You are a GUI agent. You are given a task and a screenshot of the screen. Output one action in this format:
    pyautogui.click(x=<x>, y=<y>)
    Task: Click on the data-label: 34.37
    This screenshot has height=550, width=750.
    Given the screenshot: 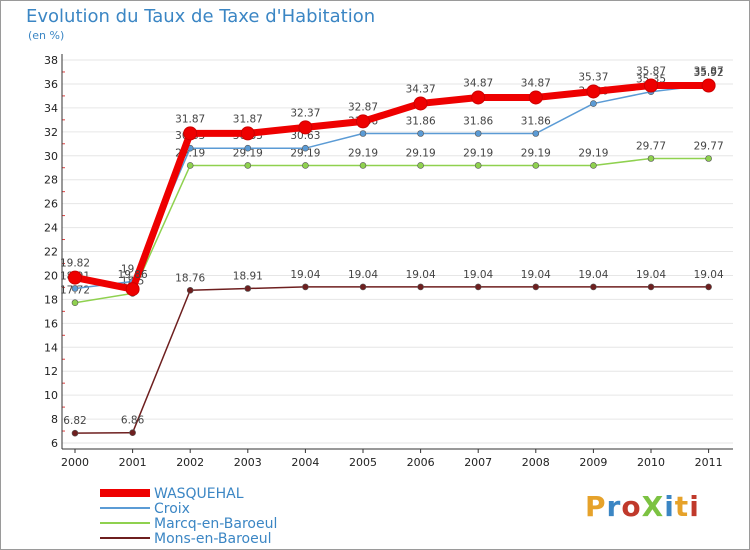 What is the action you would take?
    pyautogui.click(x=421, y=89)
    